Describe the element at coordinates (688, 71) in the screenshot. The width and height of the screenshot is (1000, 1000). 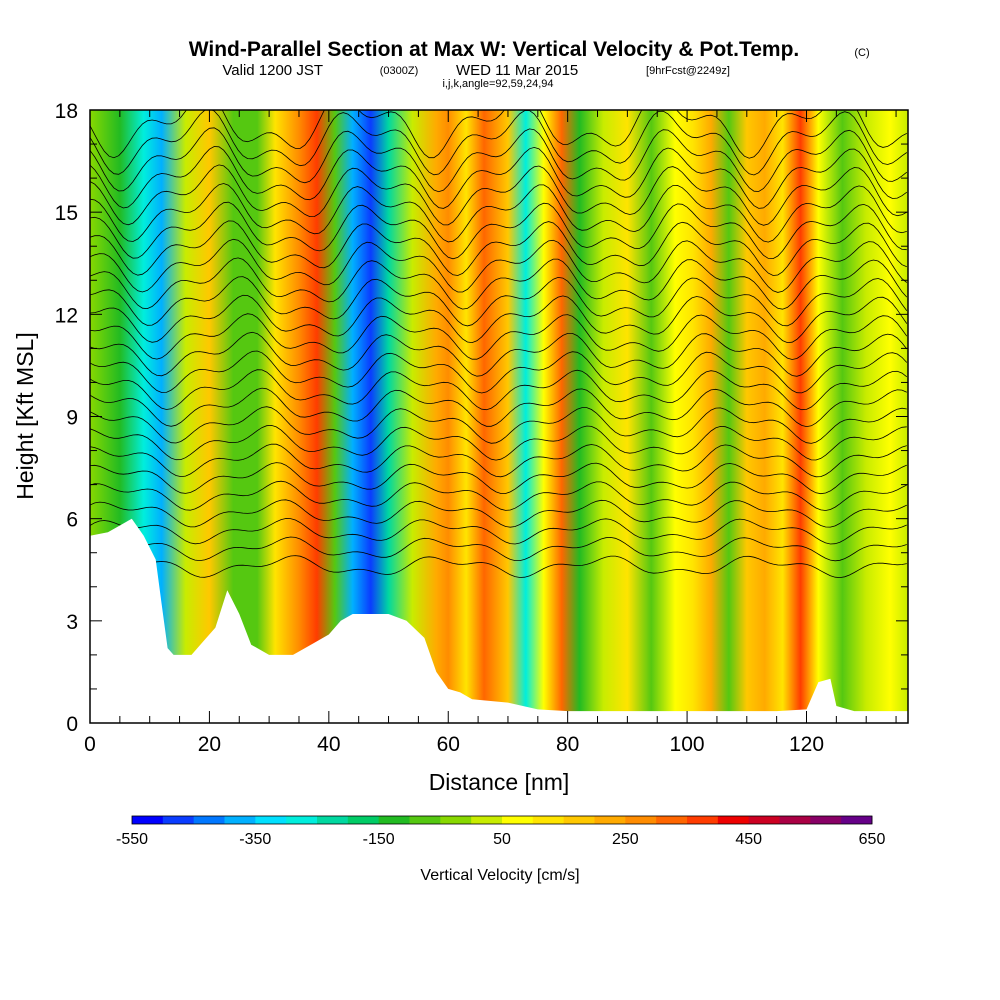
I see `subtitle-forecast: [9hrFcst@2249z]` at that location.